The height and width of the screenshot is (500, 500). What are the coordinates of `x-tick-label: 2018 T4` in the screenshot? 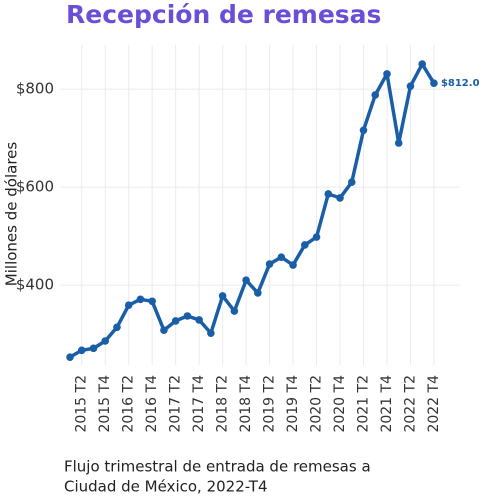 It's located at (246, 404).